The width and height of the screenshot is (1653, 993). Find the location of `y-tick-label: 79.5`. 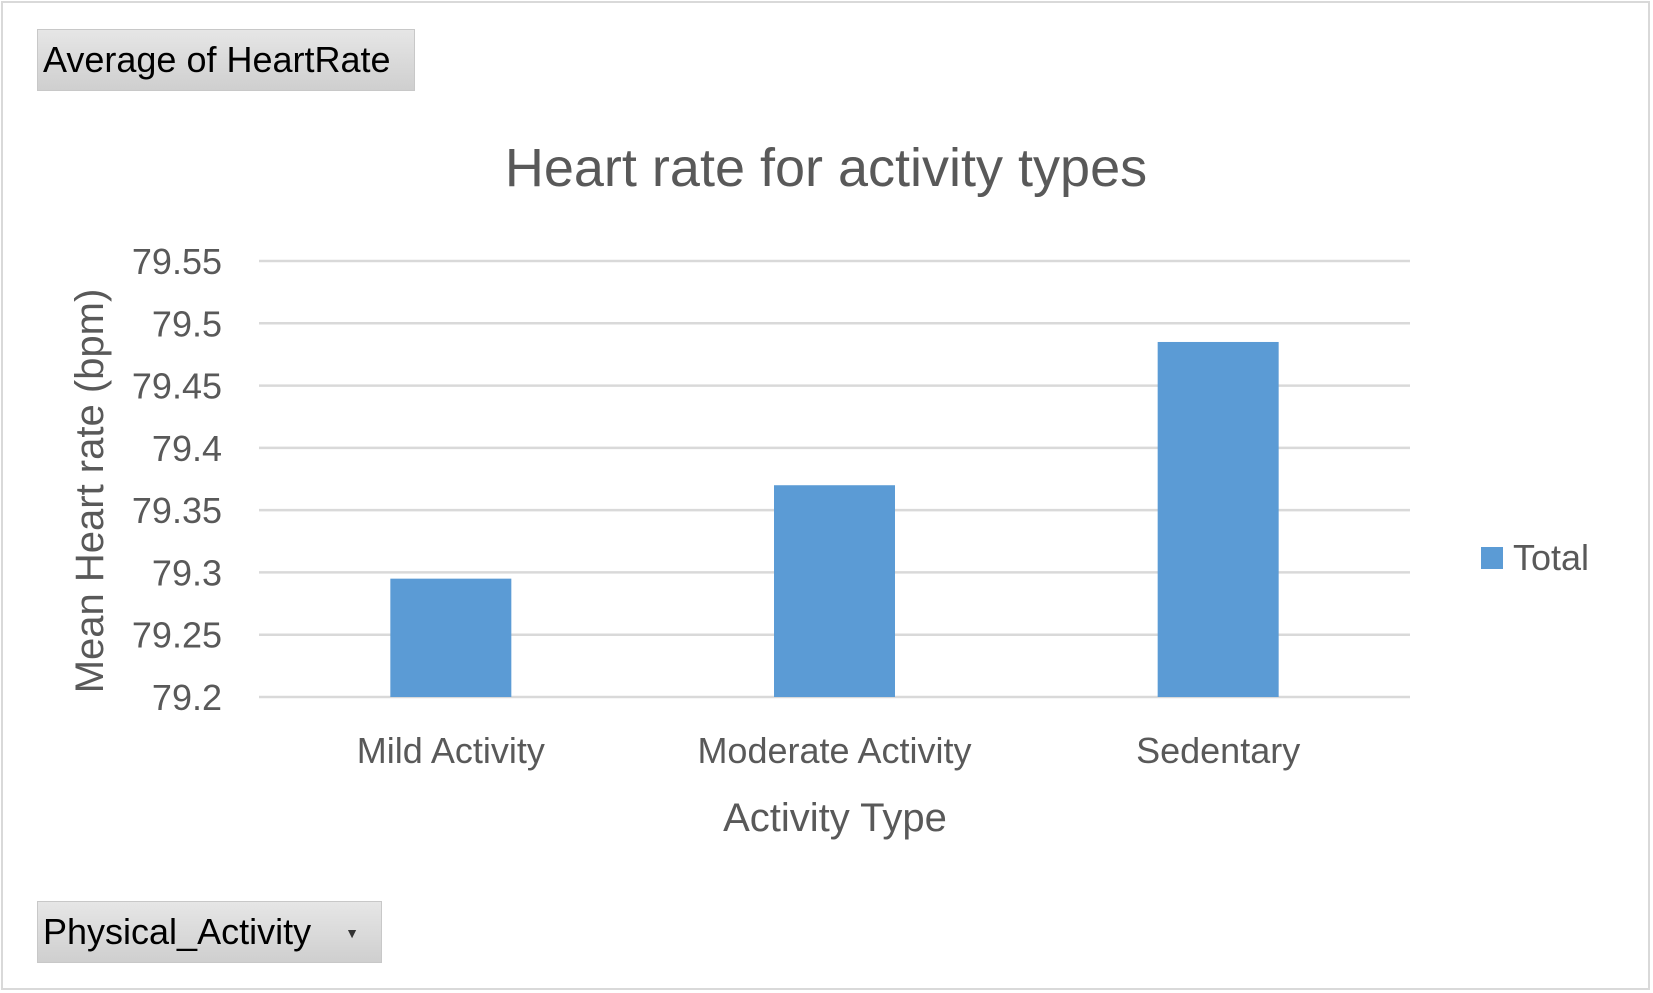

y-tick-label: 79.5 is located at coordinates (187, 323).